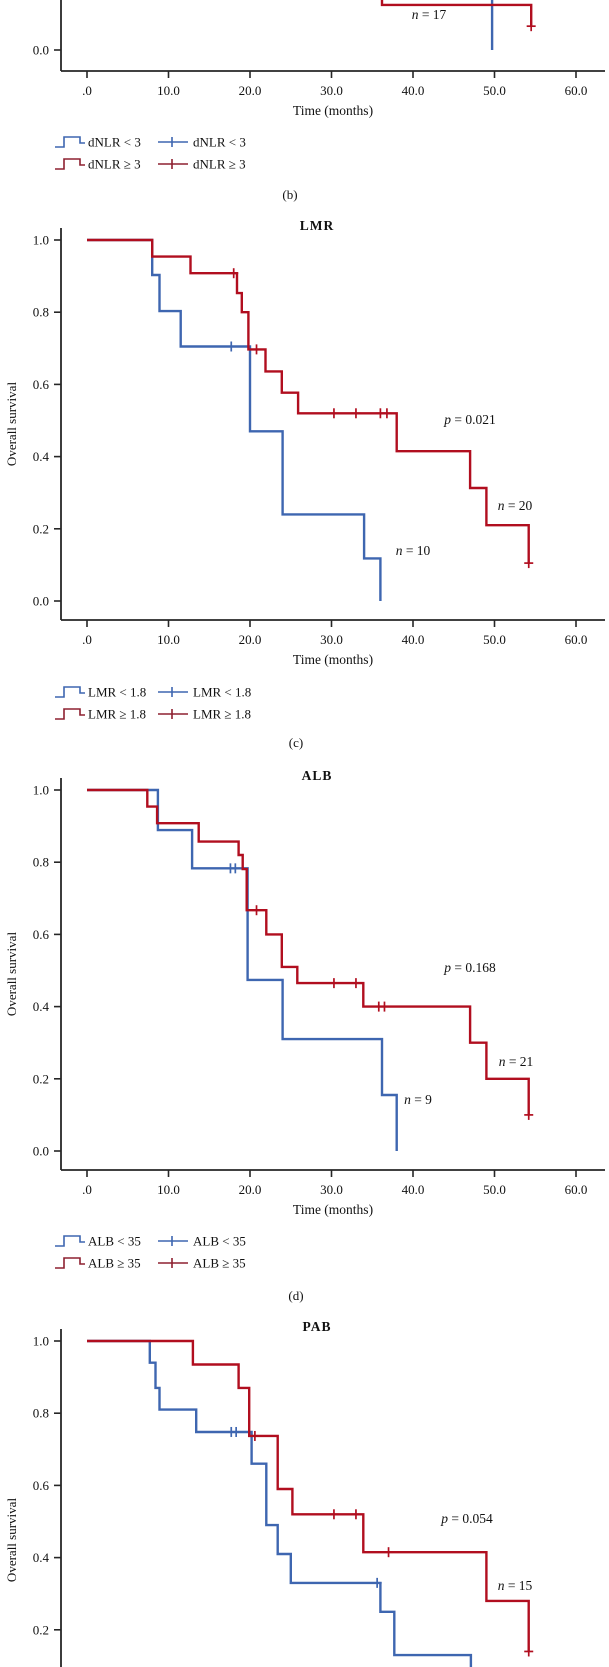 Image resolution: width=609 pixels, height=1667 pixels. What do you see at coordinates (295, 1295) in the screenshot?
I see `panel-caption: (d)` at bounding box center [295, 1295].